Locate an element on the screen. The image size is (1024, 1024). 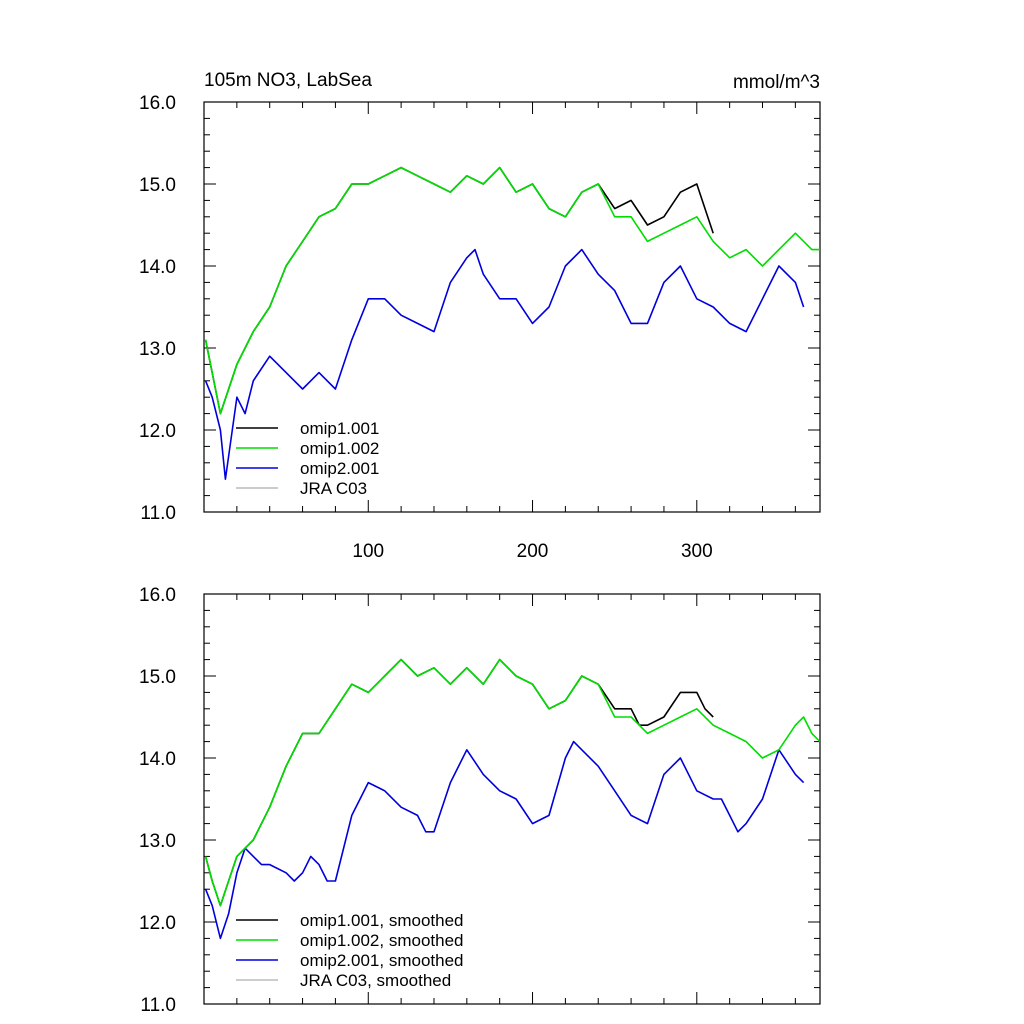
legend-label: omip1.002, smoothed is located at coordinates (382, 940).